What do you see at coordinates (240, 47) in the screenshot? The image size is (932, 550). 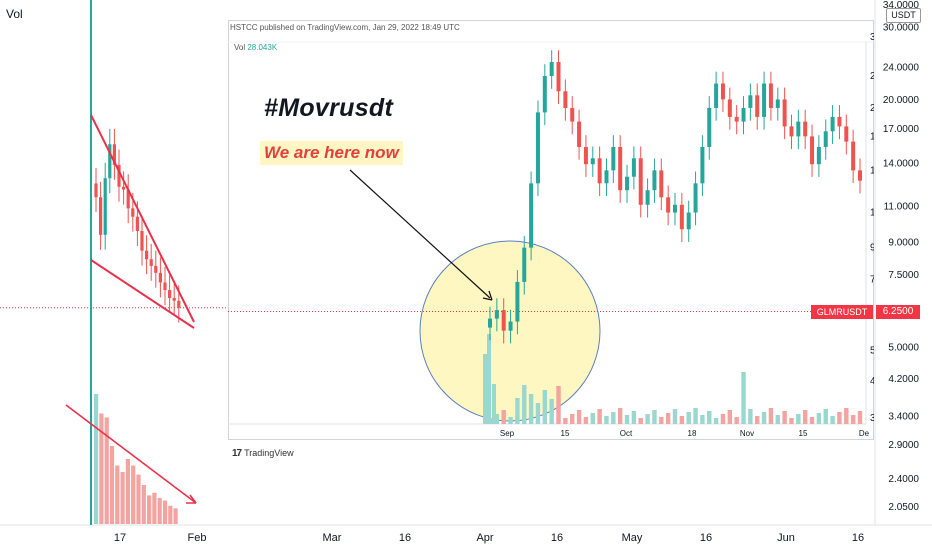 I see `inset-volume-caption: Vol` at bounding box center [240, 47].